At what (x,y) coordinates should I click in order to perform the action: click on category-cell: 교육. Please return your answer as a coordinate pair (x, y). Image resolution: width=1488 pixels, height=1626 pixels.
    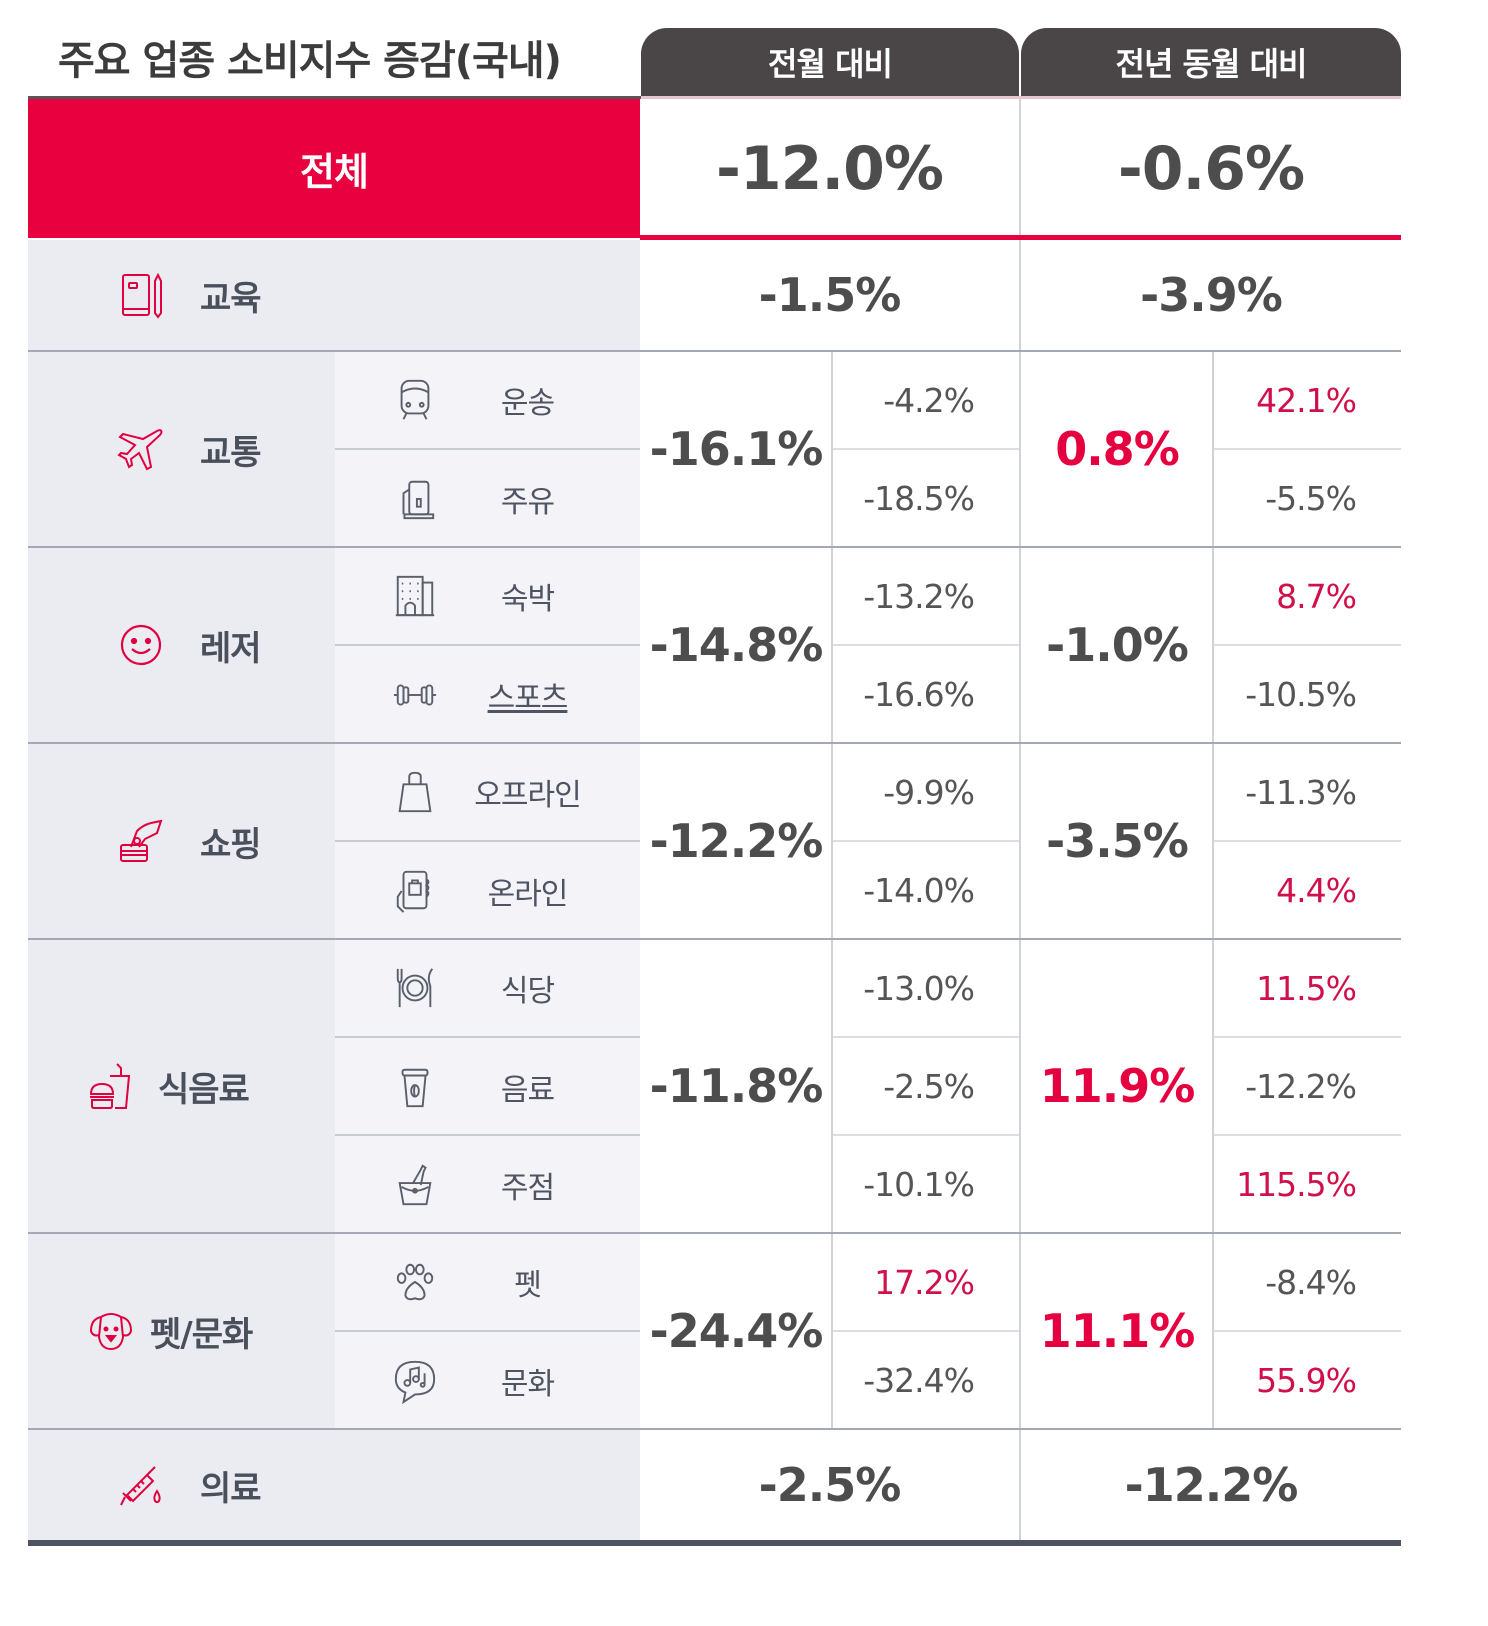
    Looking at the image, I should click on (334, 295).